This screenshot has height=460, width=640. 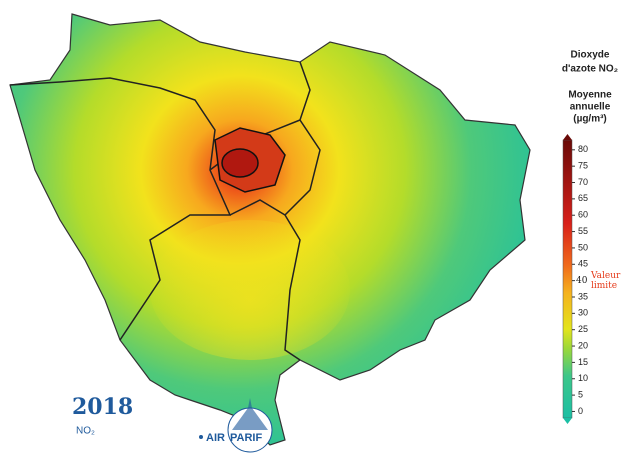 I want to click on tick-label: 15, so click(x=583, y=362).